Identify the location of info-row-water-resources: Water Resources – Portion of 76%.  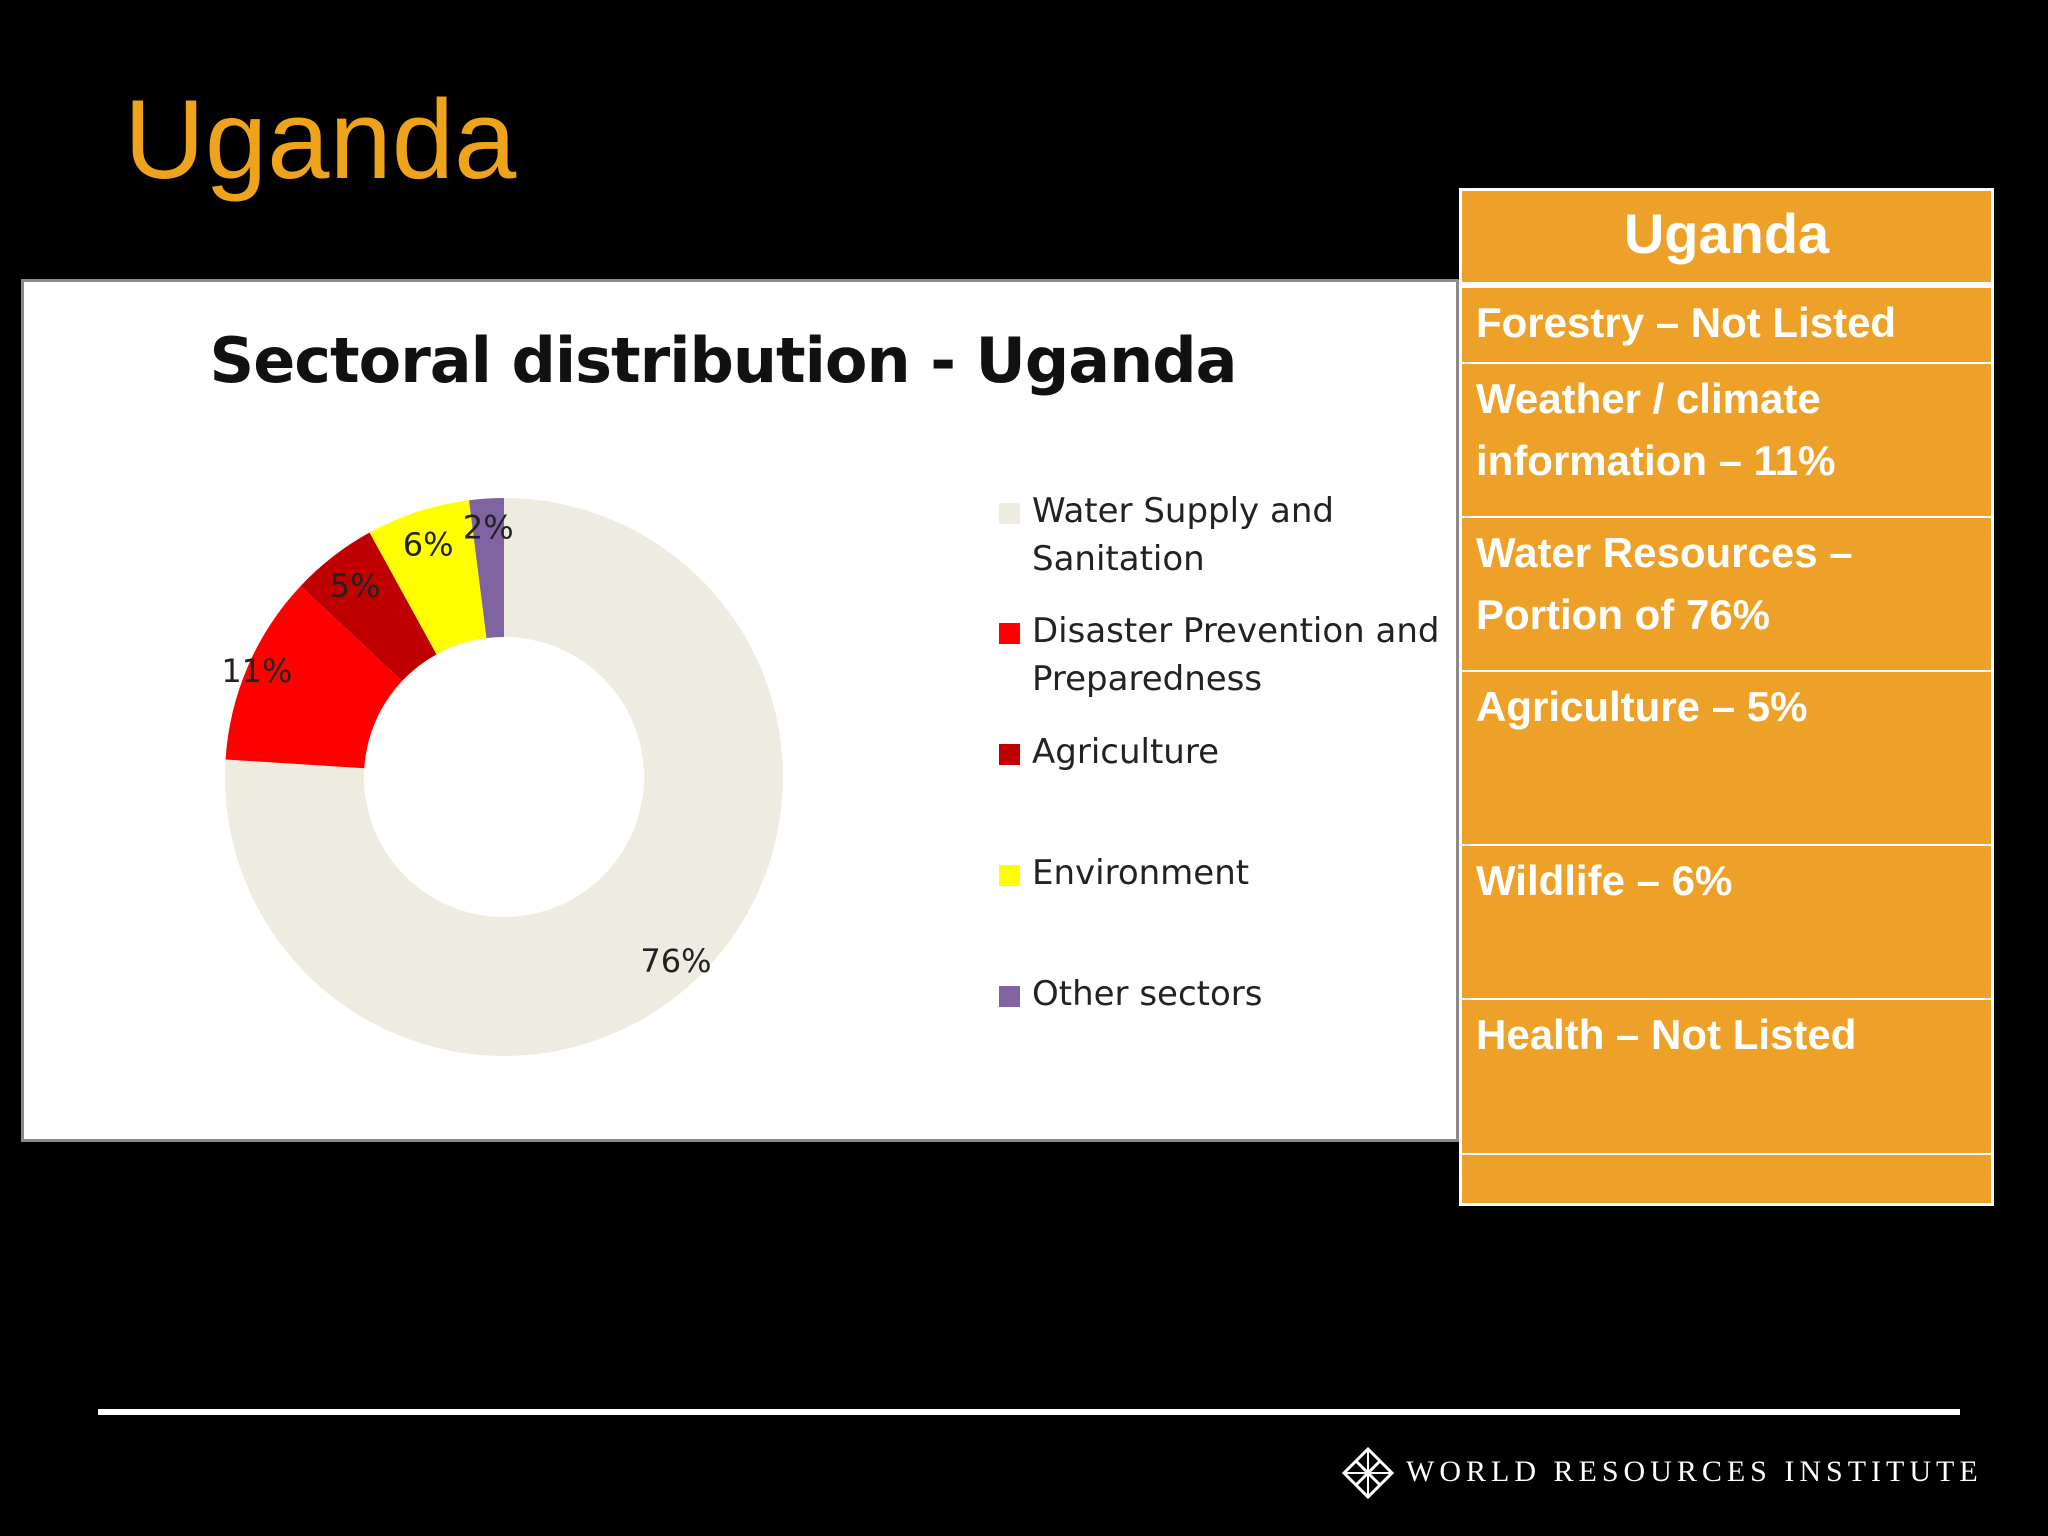
(1726, 593).